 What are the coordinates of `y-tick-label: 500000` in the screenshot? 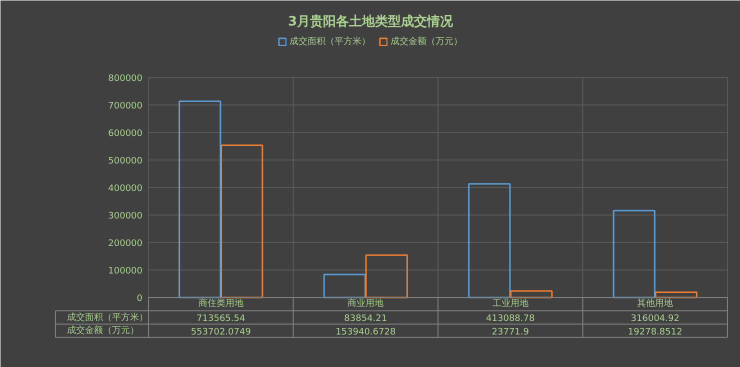 It's located at (125, 161).